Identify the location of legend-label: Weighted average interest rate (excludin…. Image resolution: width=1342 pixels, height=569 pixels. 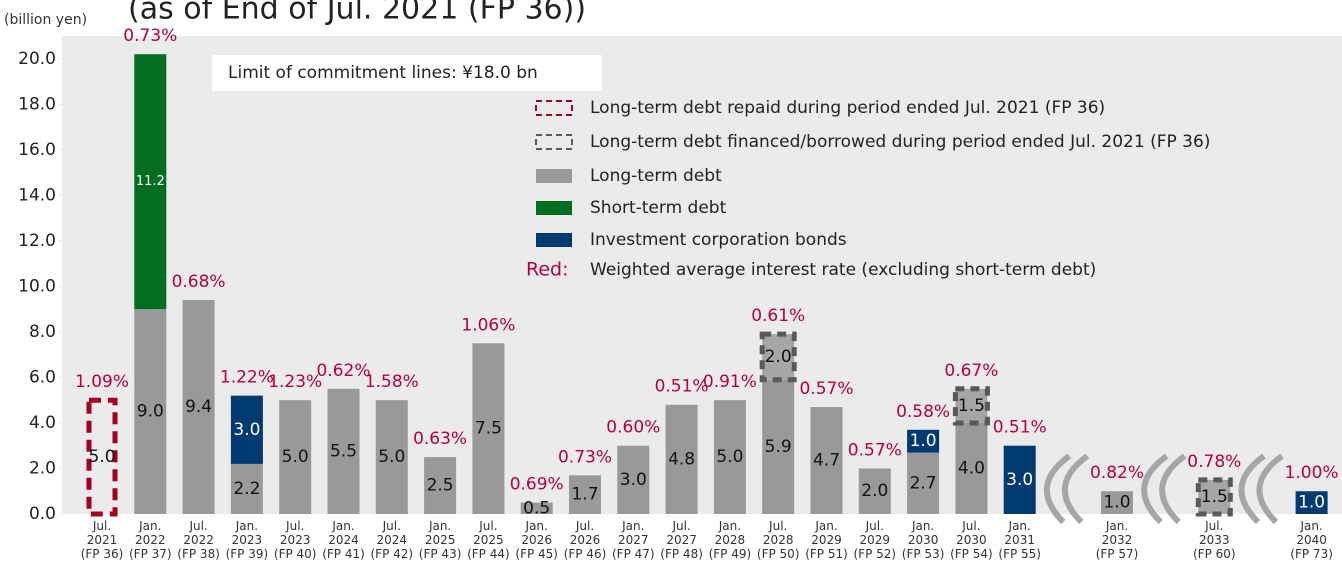
(843, 270).